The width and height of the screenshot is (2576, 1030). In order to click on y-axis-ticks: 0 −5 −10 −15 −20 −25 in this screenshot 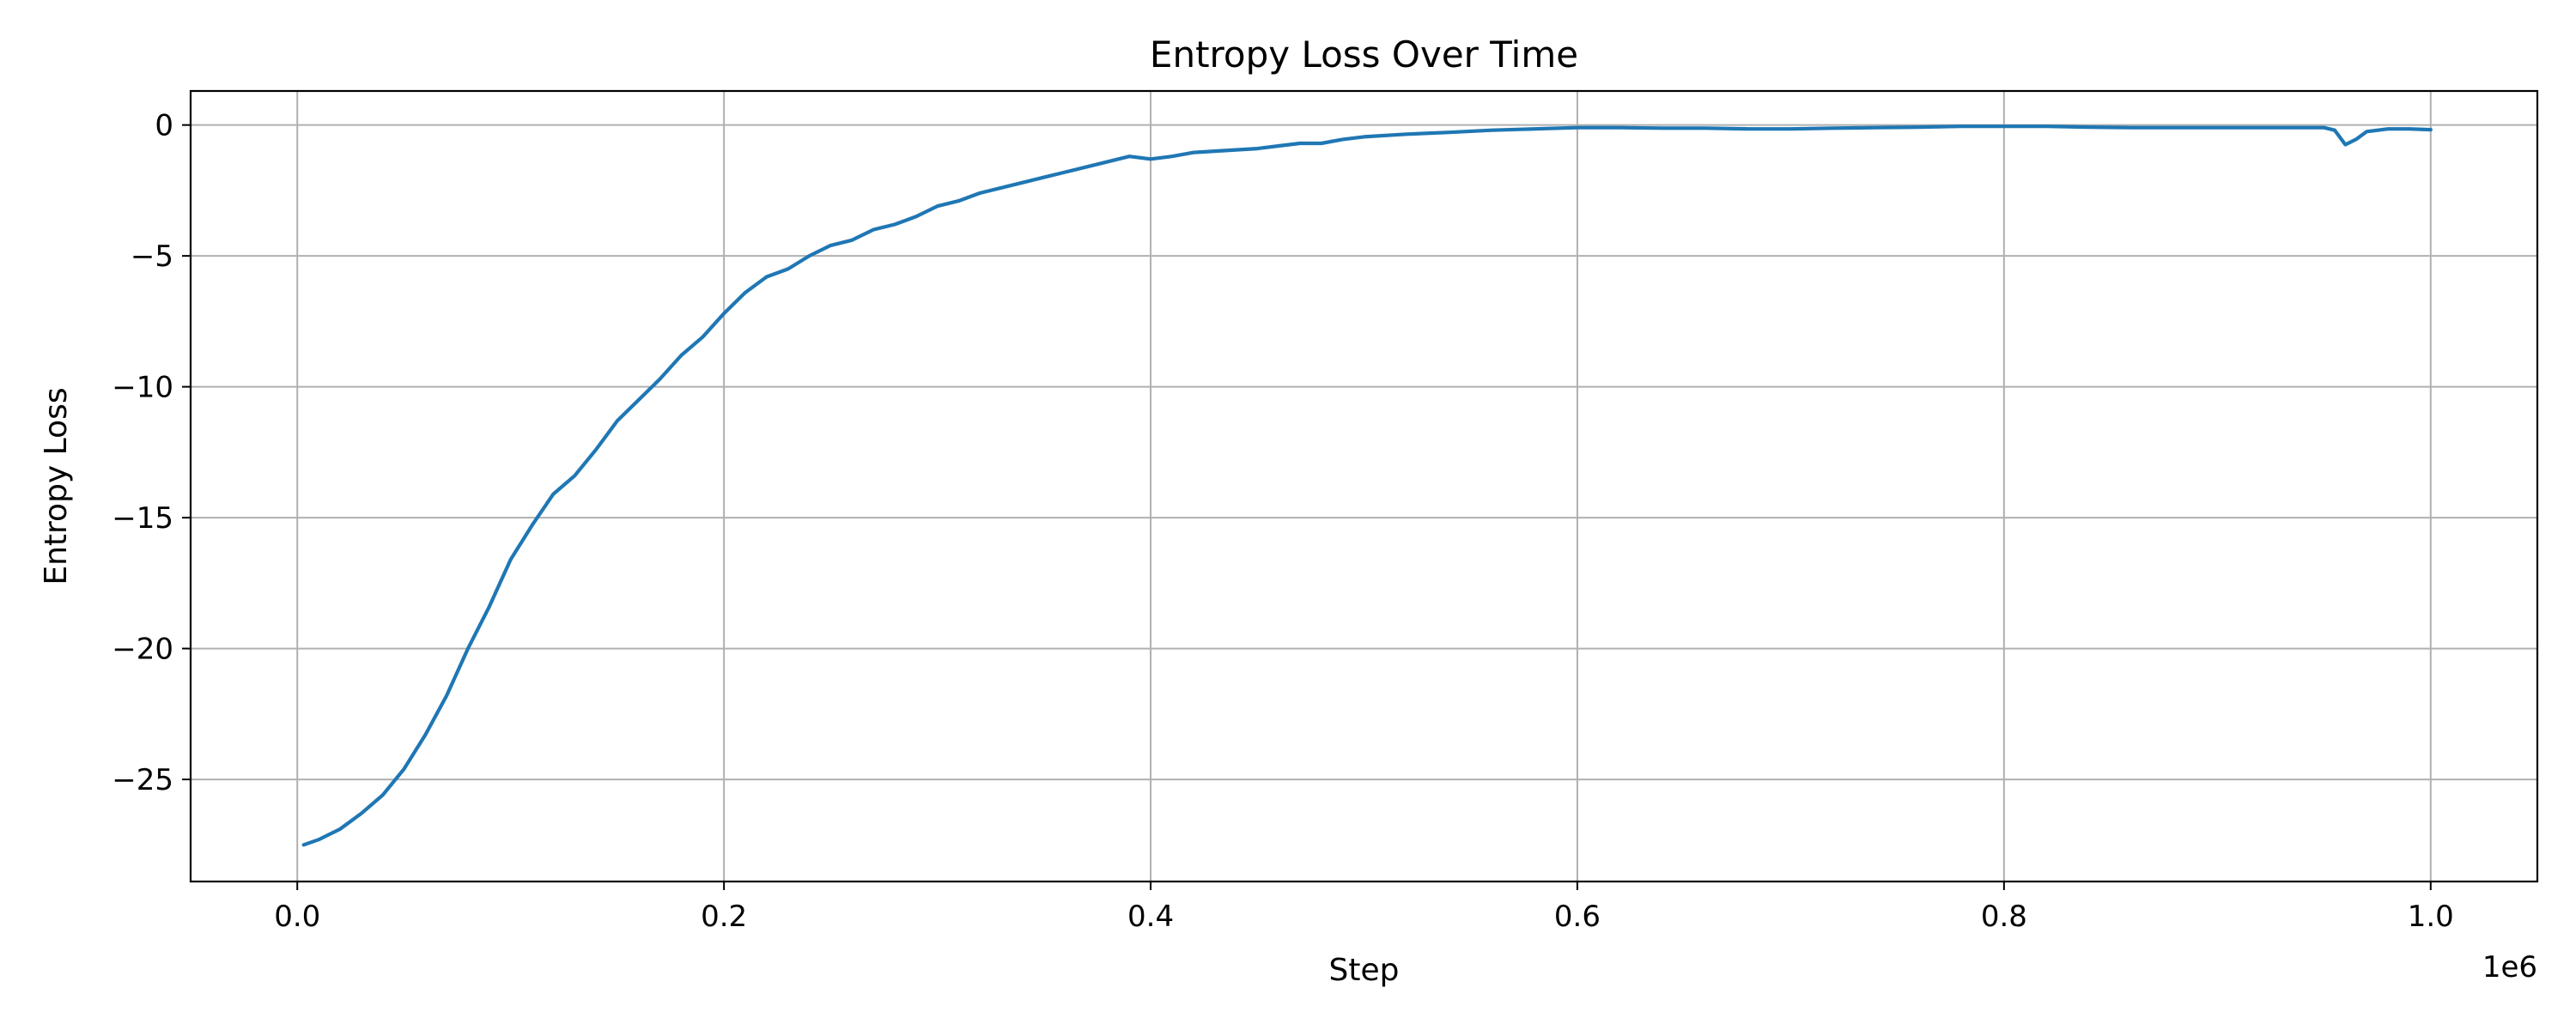, I will do `click(151, 453)`.